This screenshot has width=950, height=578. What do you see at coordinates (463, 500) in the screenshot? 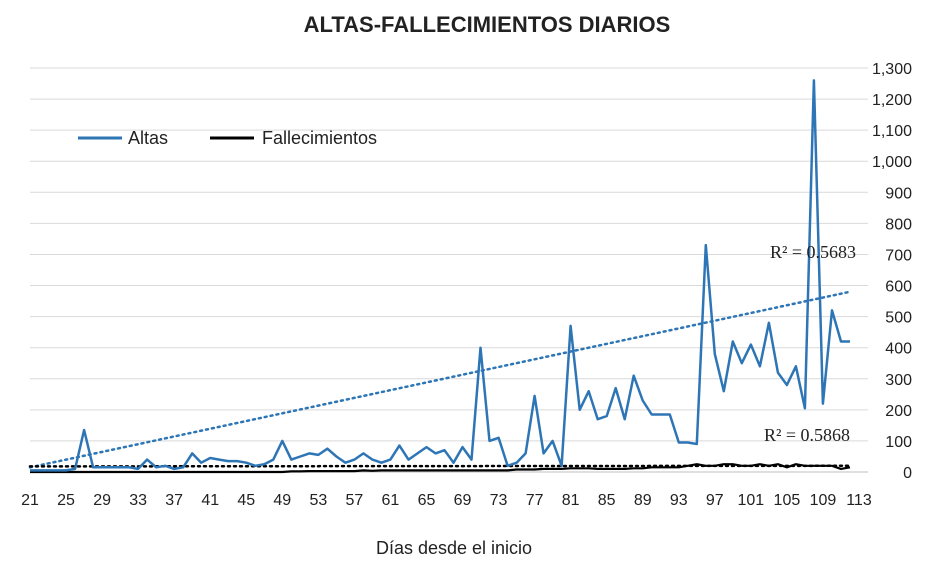
I see `x-tick-label: 69` at bounding box center [463, 500].